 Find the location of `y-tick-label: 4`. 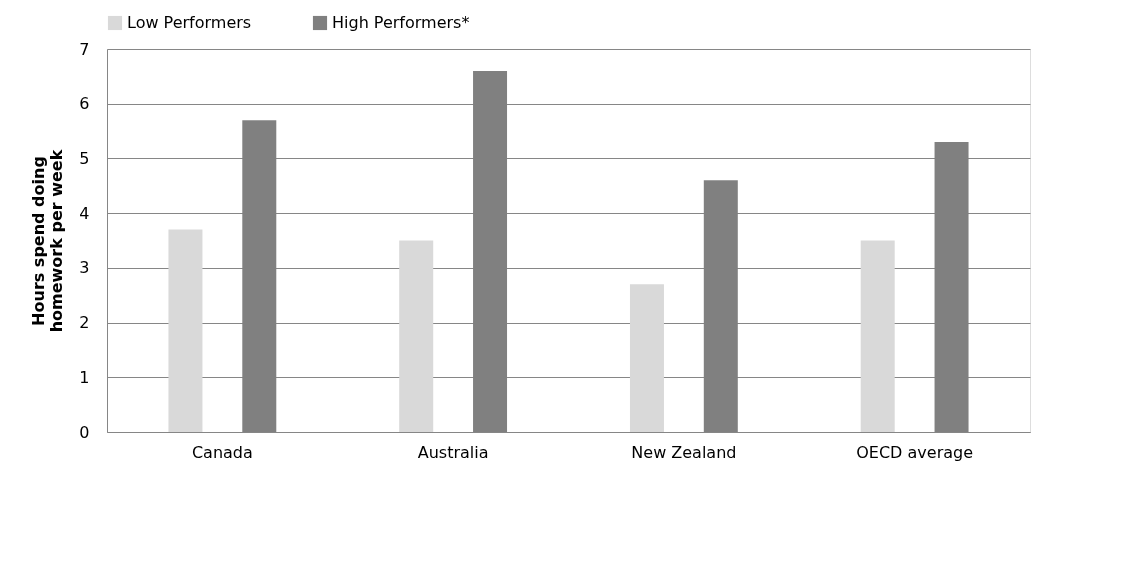

y-tick-label: 4 is located at coordinates (84, 213).